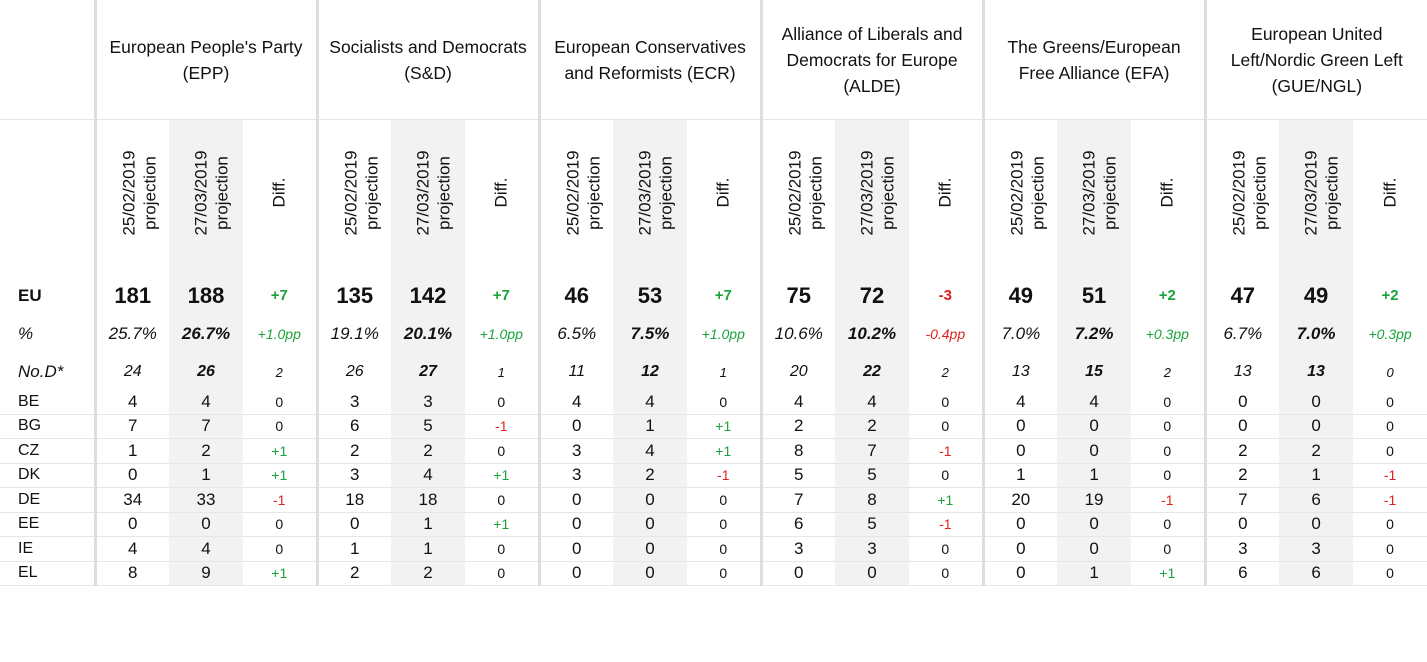  Describe the element at coordinates (797, 372) in the screenshot. I see `projection-feb-value: 20` at that location.